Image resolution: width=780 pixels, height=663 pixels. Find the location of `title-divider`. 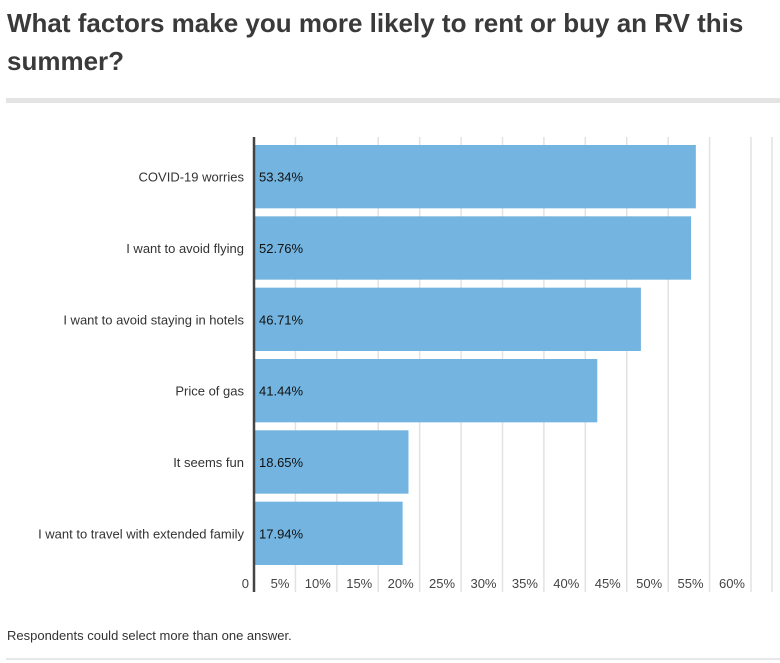

title-divider is located at coordinates (393, 100).